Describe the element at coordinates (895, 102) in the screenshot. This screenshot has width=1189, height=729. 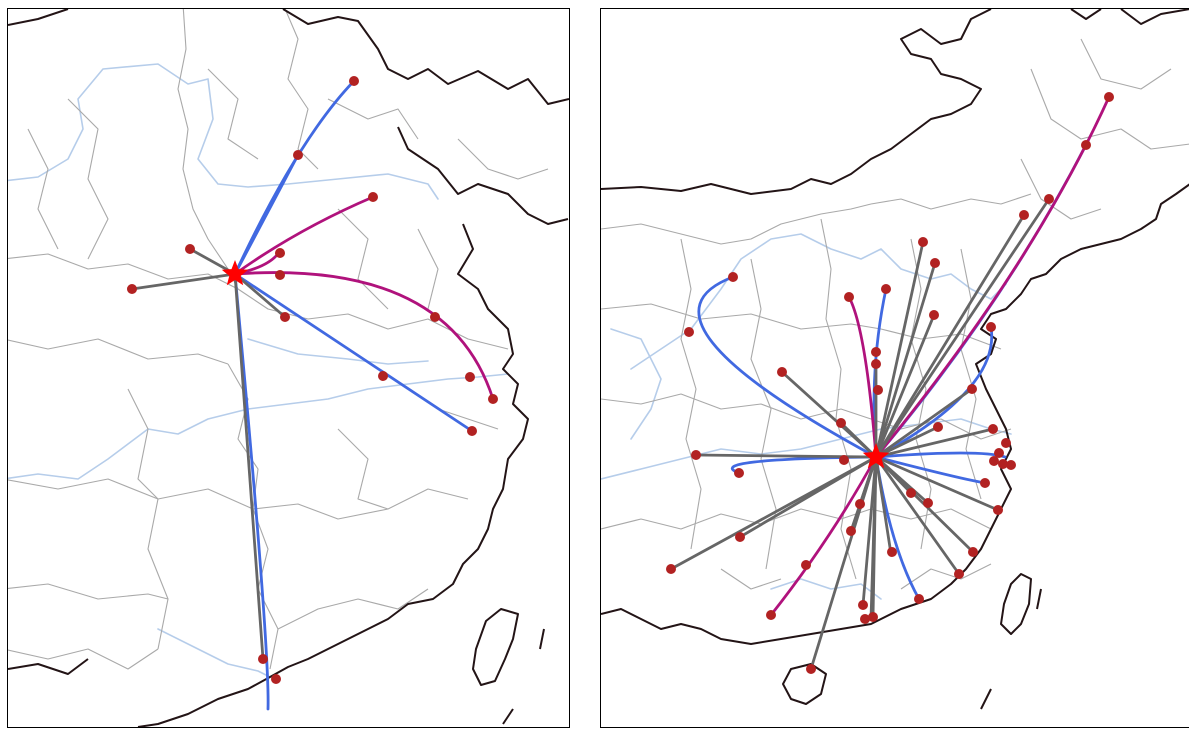
I see `coastline-northern-border` at that location.